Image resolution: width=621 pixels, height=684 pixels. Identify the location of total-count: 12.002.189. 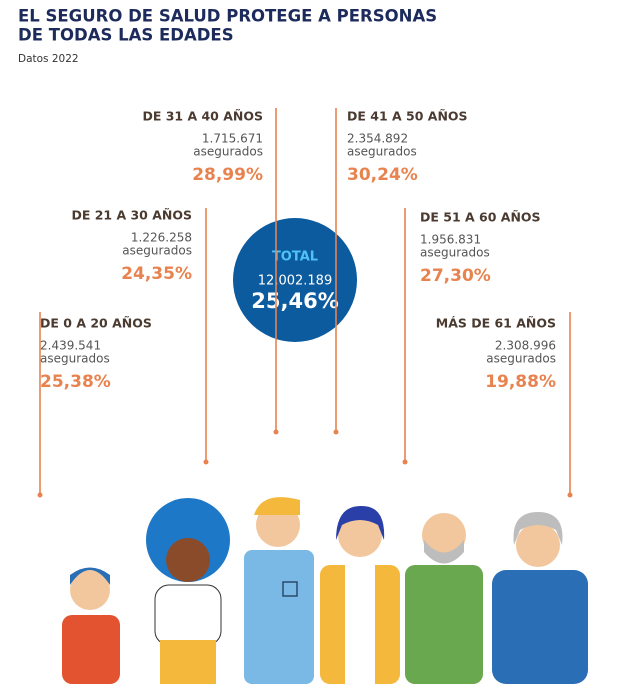
(295, 281).